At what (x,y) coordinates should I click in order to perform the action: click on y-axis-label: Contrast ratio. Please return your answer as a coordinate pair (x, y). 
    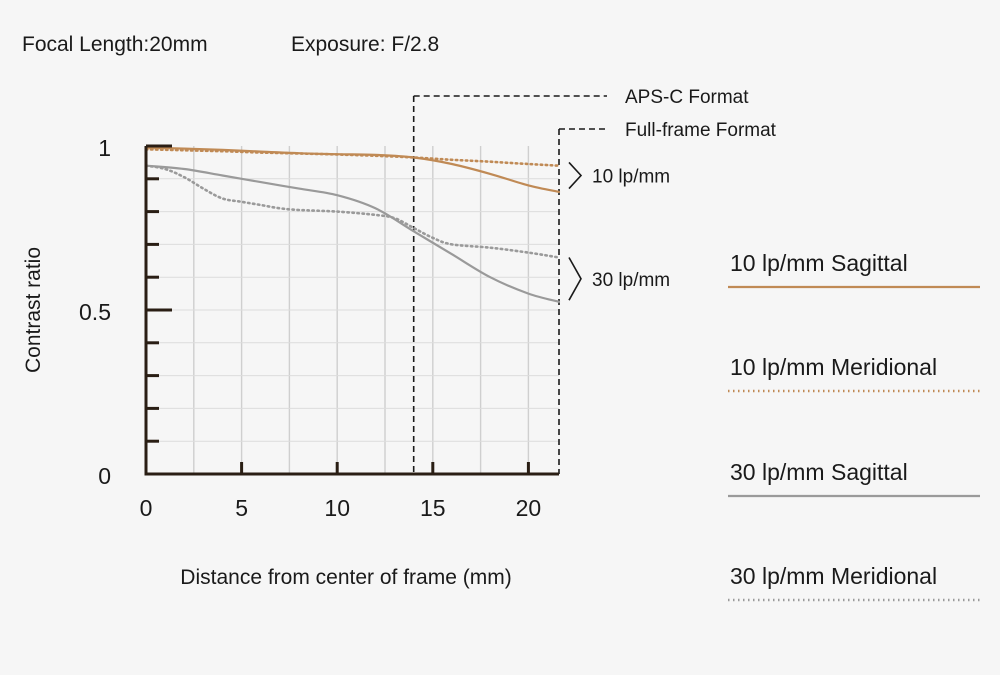
    Looking at the image, I should click on (33, 310).